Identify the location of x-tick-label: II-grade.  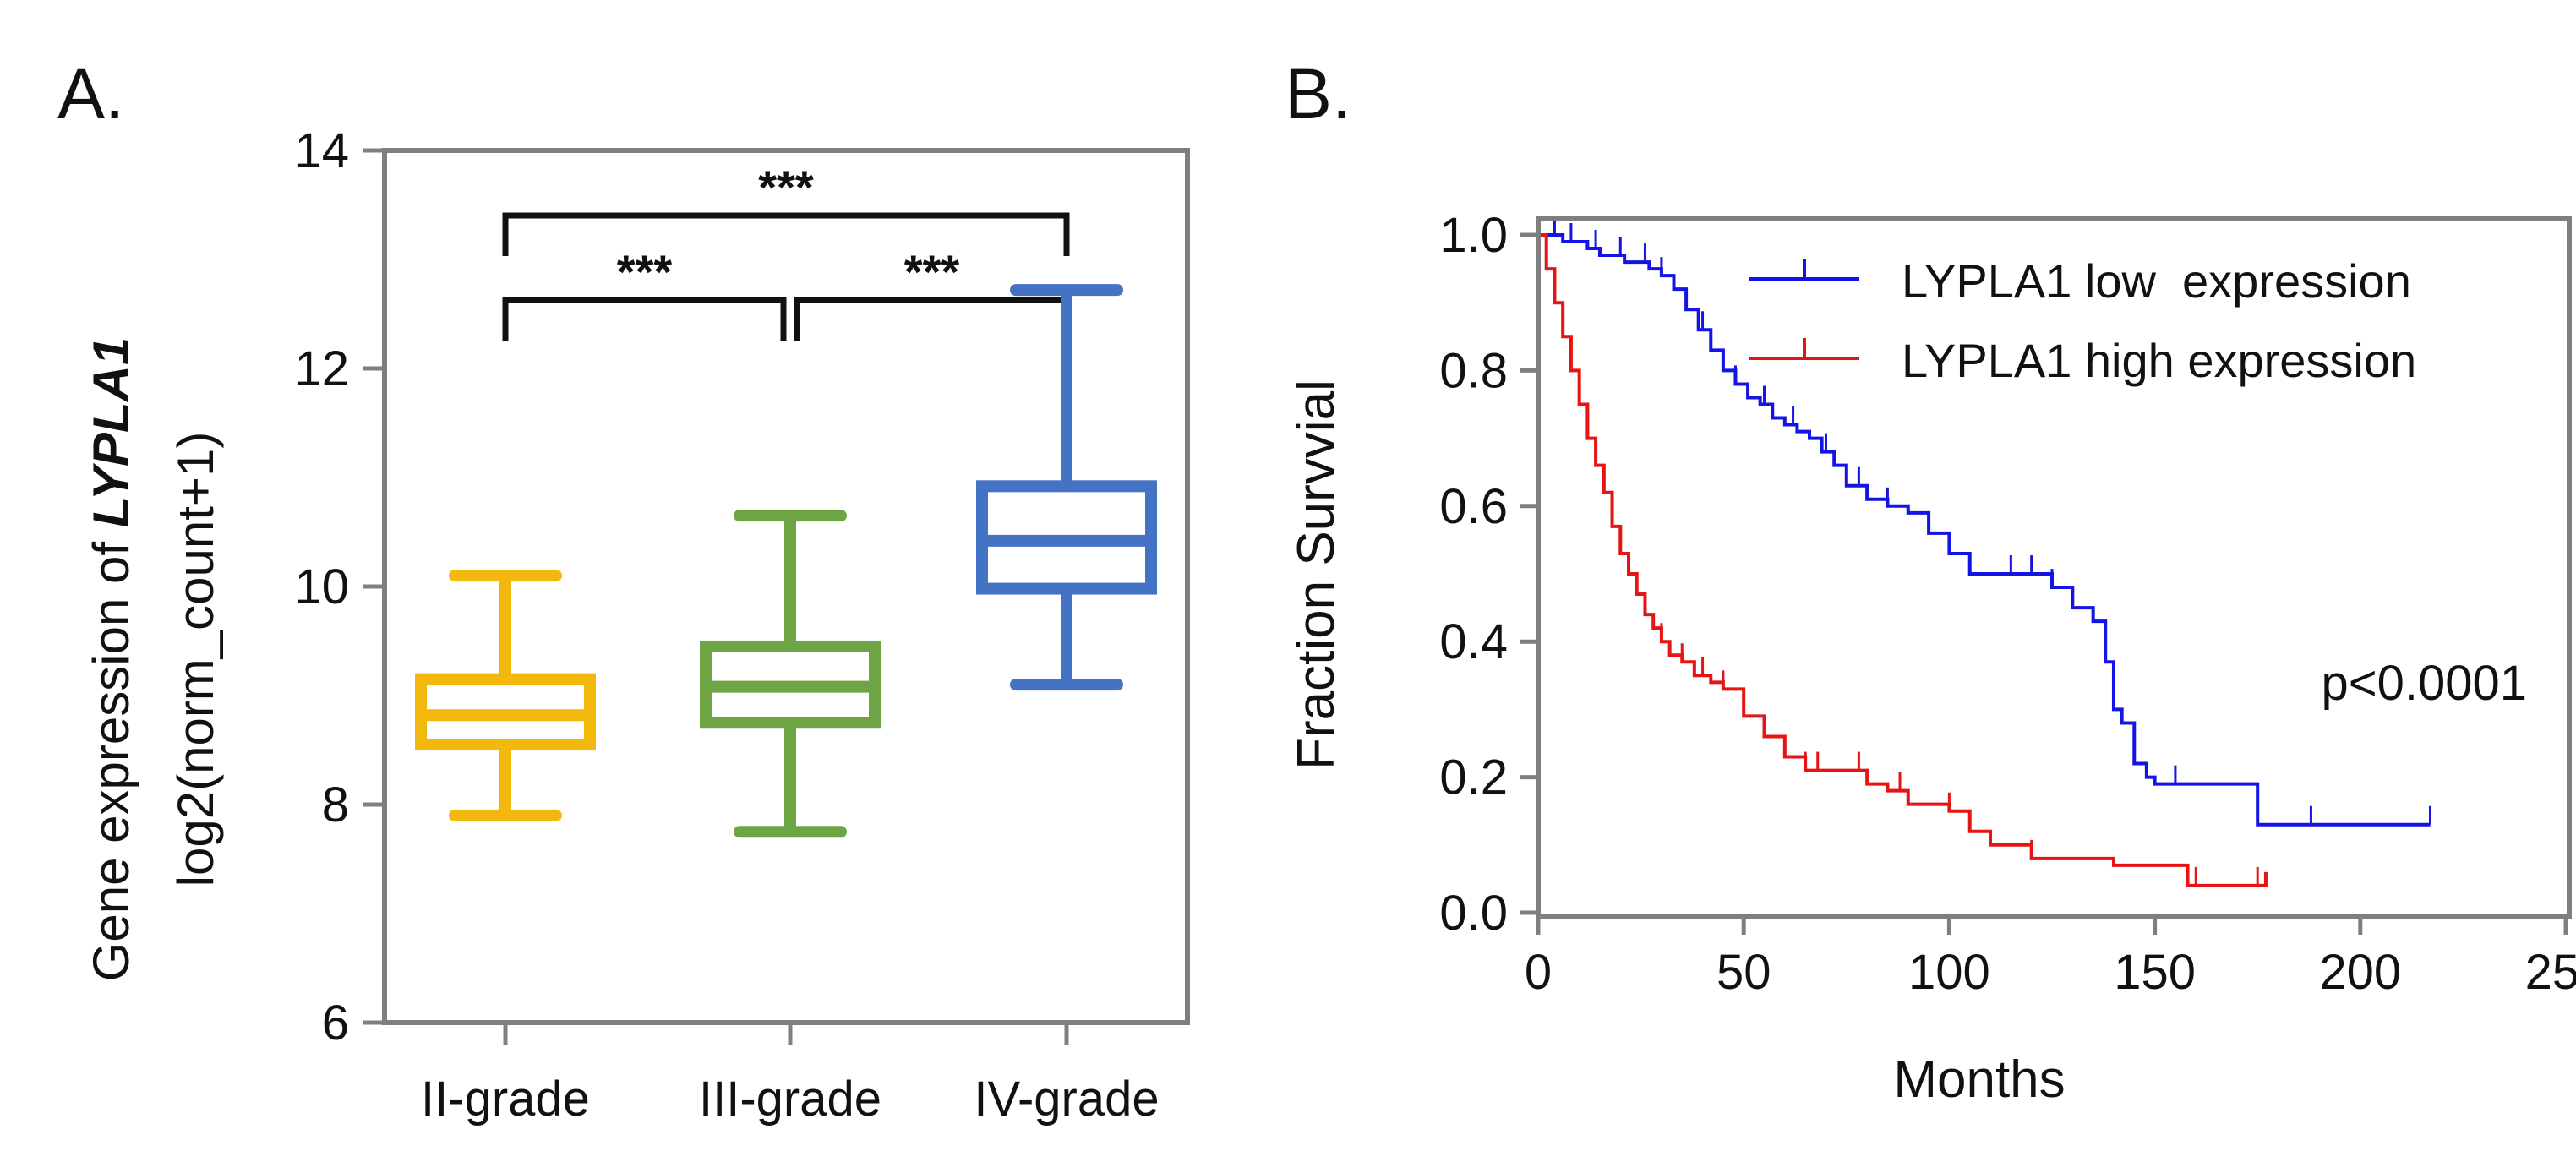
(505, 1100).